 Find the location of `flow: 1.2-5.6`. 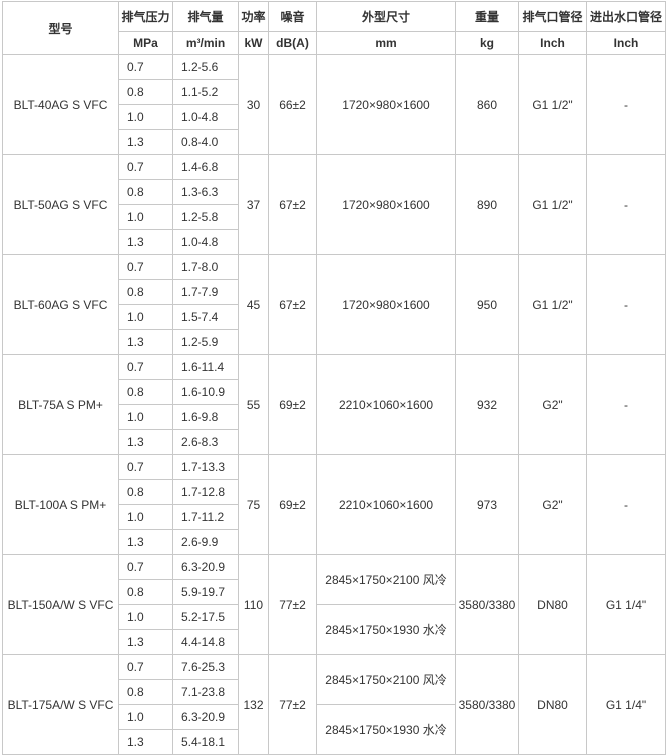

flow: 1.2-5.6 is located at coordinates (205, 67).